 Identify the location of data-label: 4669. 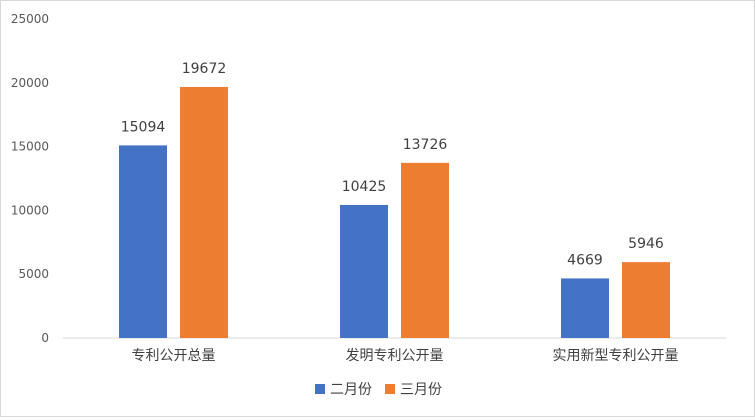
(585, 260).